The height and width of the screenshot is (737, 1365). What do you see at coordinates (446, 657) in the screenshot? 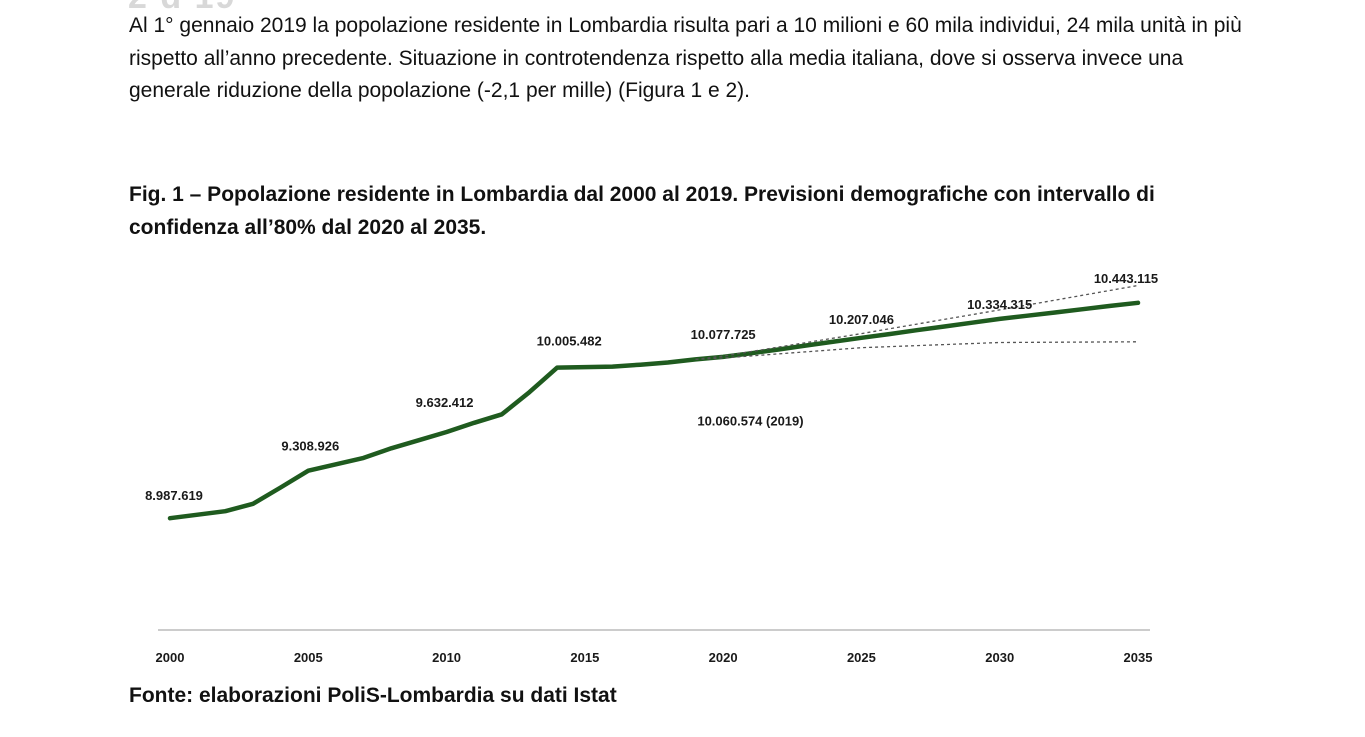
I see `x-tick-label: 2010` at bounding box center [446, 657].